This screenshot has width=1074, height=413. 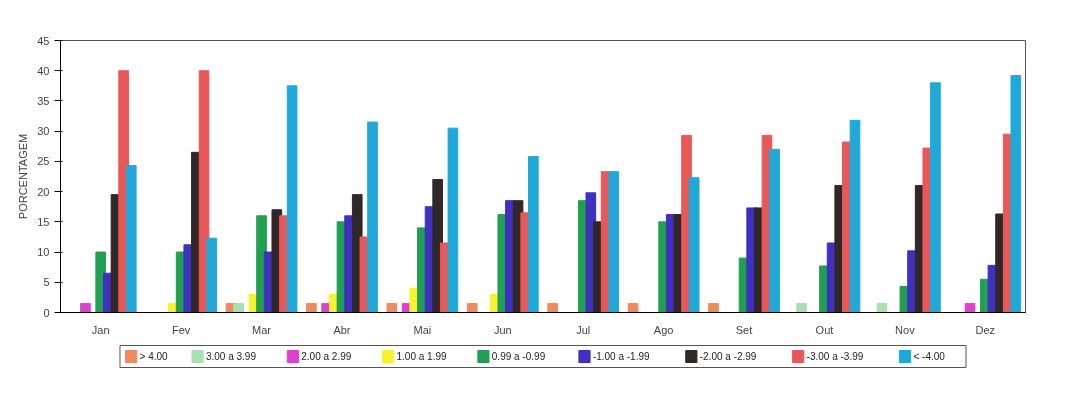 I want to click on y-tick-label: 20, so click(x=43, y=191).